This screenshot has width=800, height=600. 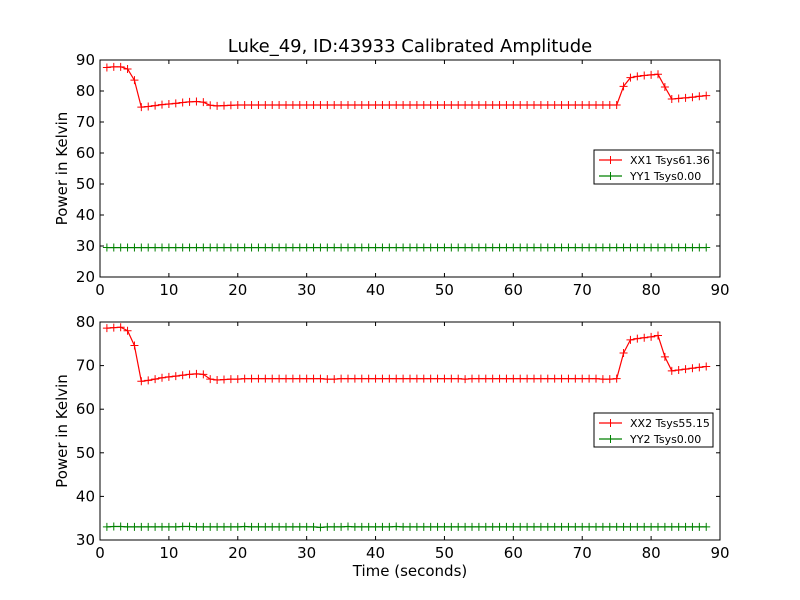 What do you see at coordinates (513, 553) in the screenshot?
I see `x-tick-label: 60` at bounding box center [513, 553].